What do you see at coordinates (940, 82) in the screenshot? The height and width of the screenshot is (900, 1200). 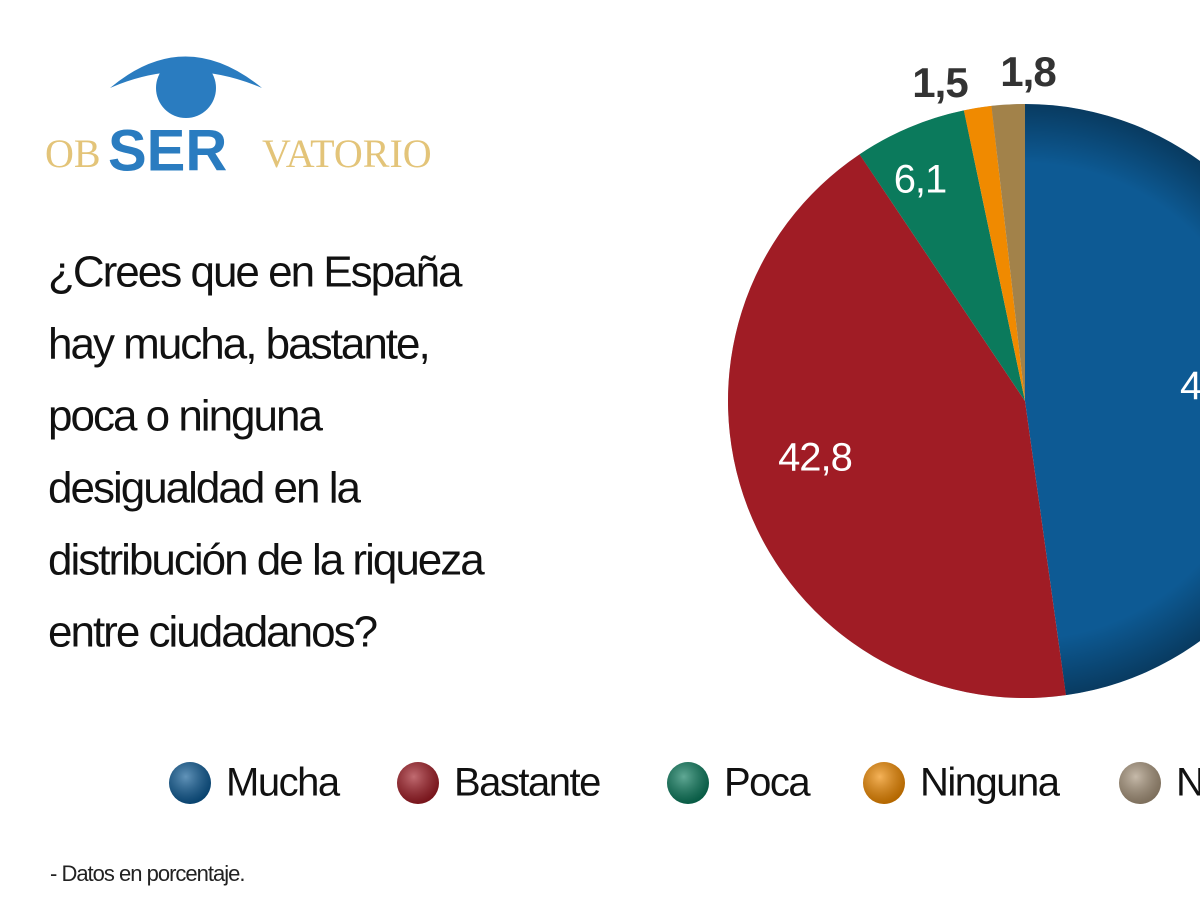 I see `data-label: 1,5` at bounding box center [940, 82].